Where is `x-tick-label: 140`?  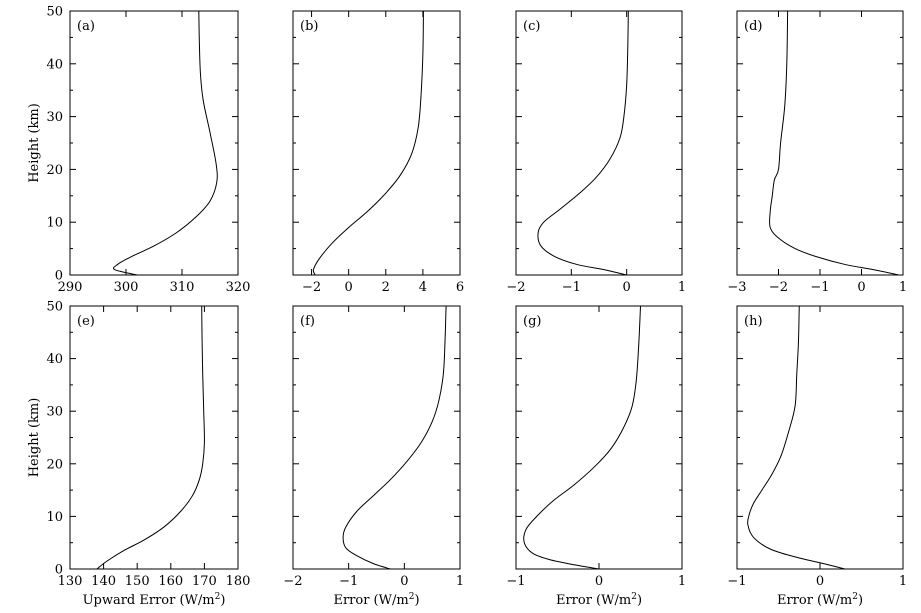
x-tick-label: 140 is located at coordinates (103, 581).